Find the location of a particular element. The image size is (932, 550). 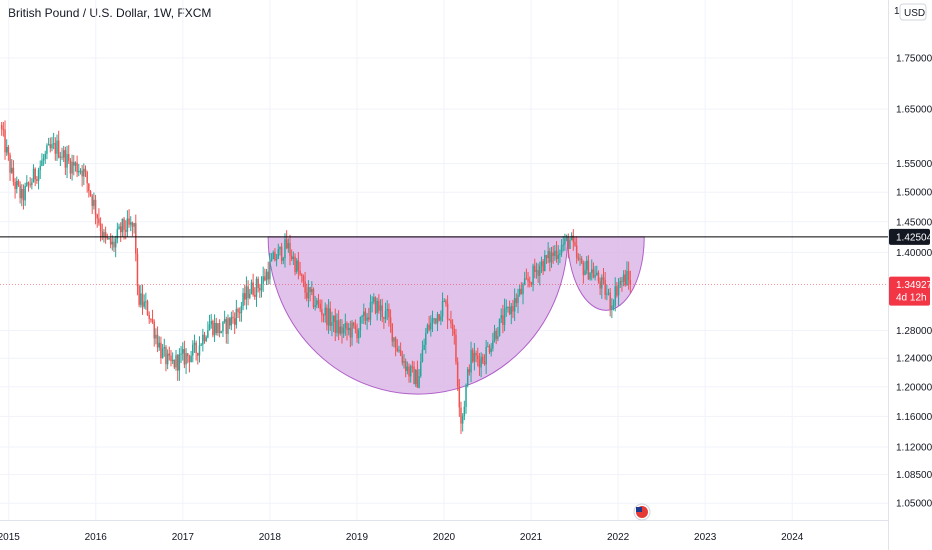

currency-selector: 1 USD is located at coordinates (910, 12).